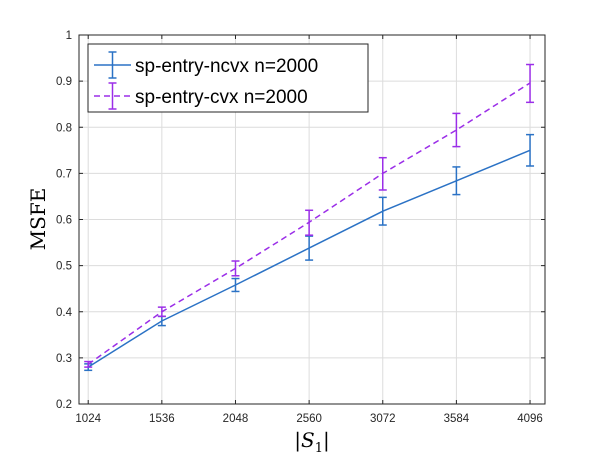 The image size is (604, 454). Describe the element at coordinates (112, 65) in the screenshot. I see `legend-sample-ncvx` at that location.